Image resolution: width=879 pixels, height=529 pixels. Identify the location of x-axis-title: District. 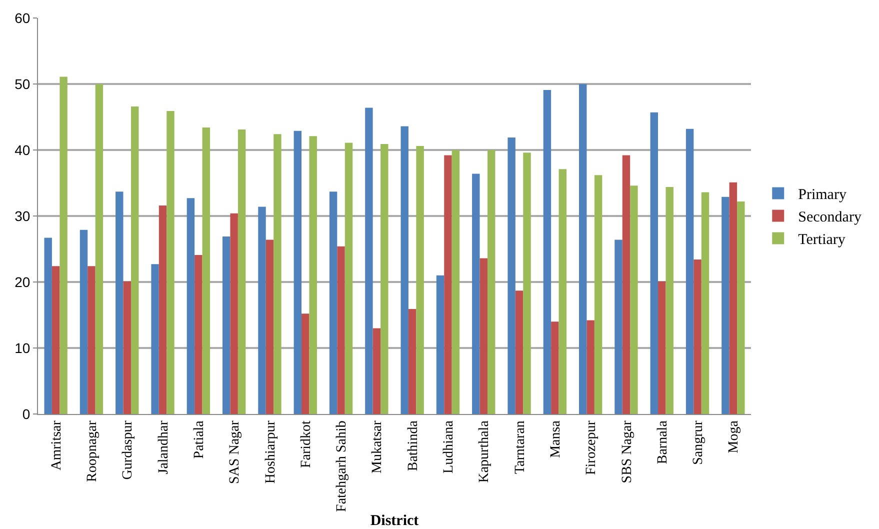
(394, 521).